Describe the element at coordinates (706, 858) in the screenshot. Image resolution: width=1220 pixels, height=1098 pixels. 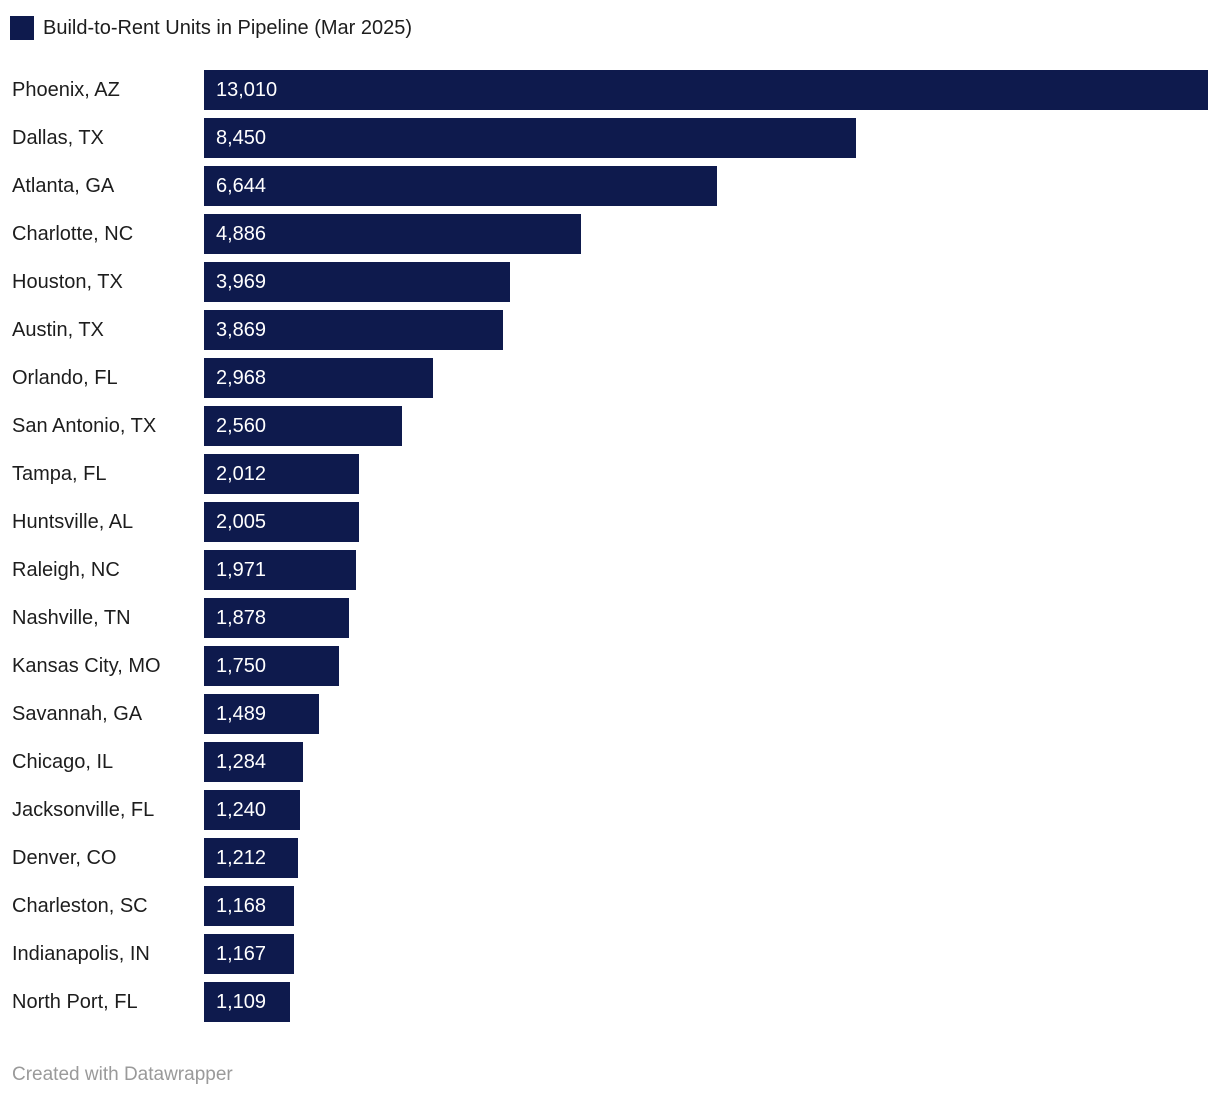
I see `bar-track: 1,212` at that location.